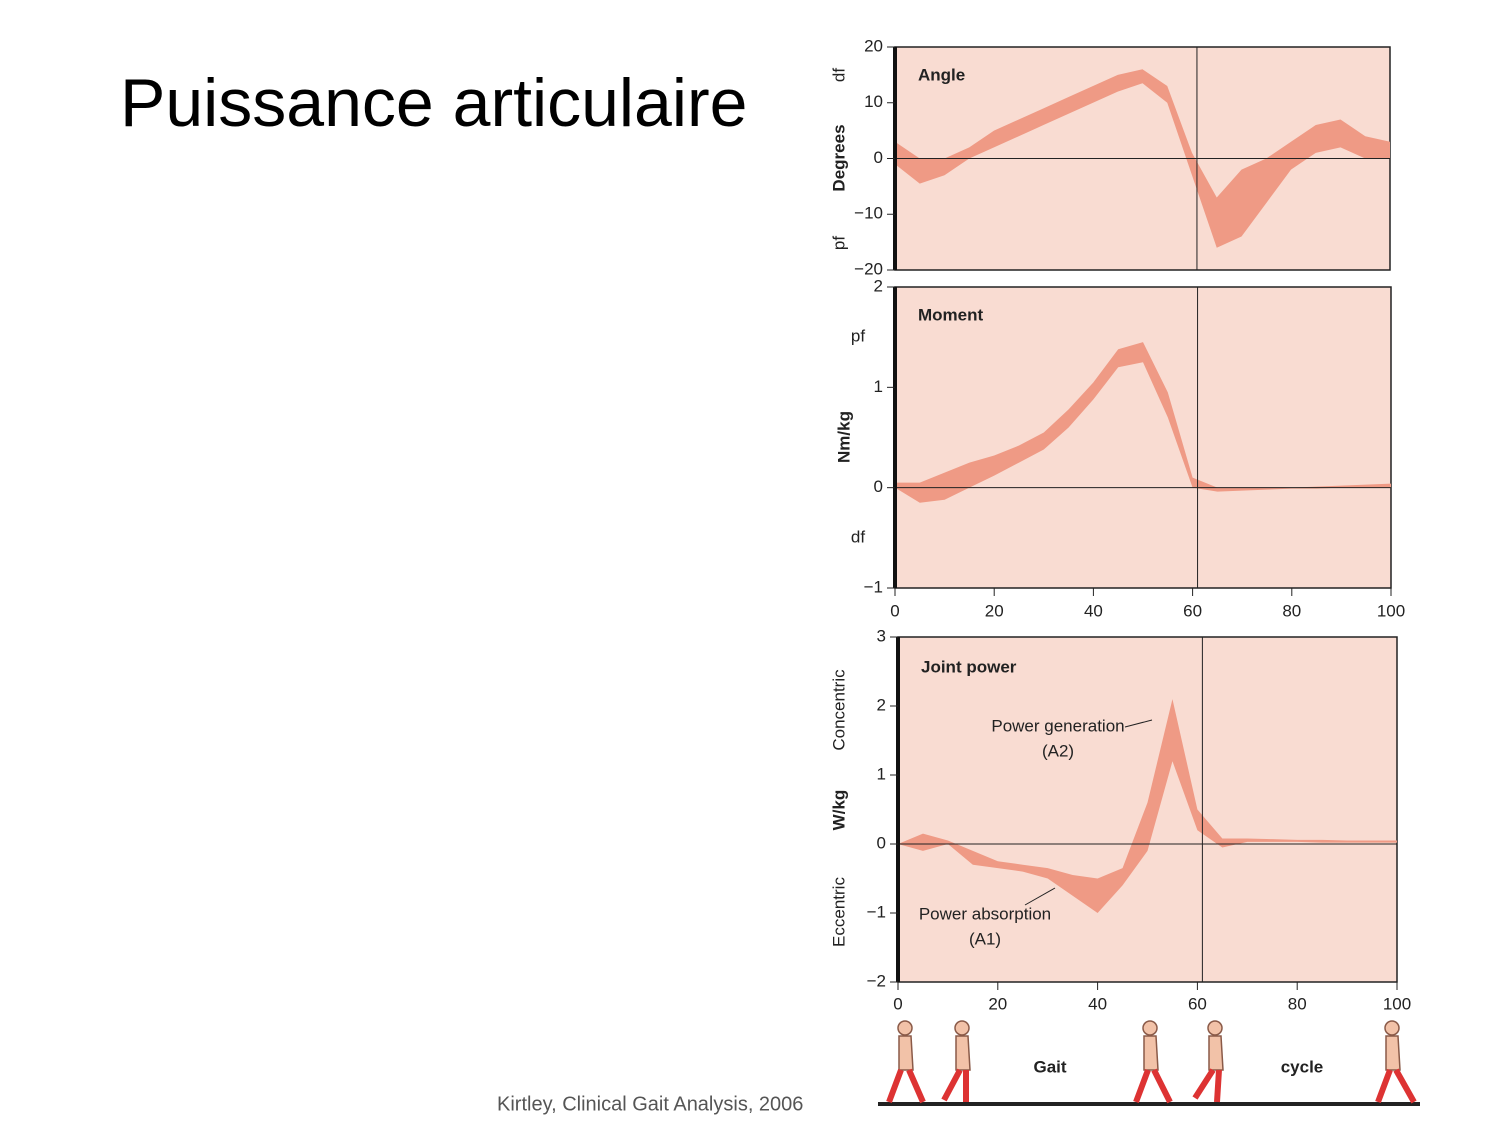 This screenshot has width=1500, height=1125. I want to click on y-axis-label: Concentric, so click(838, 710).